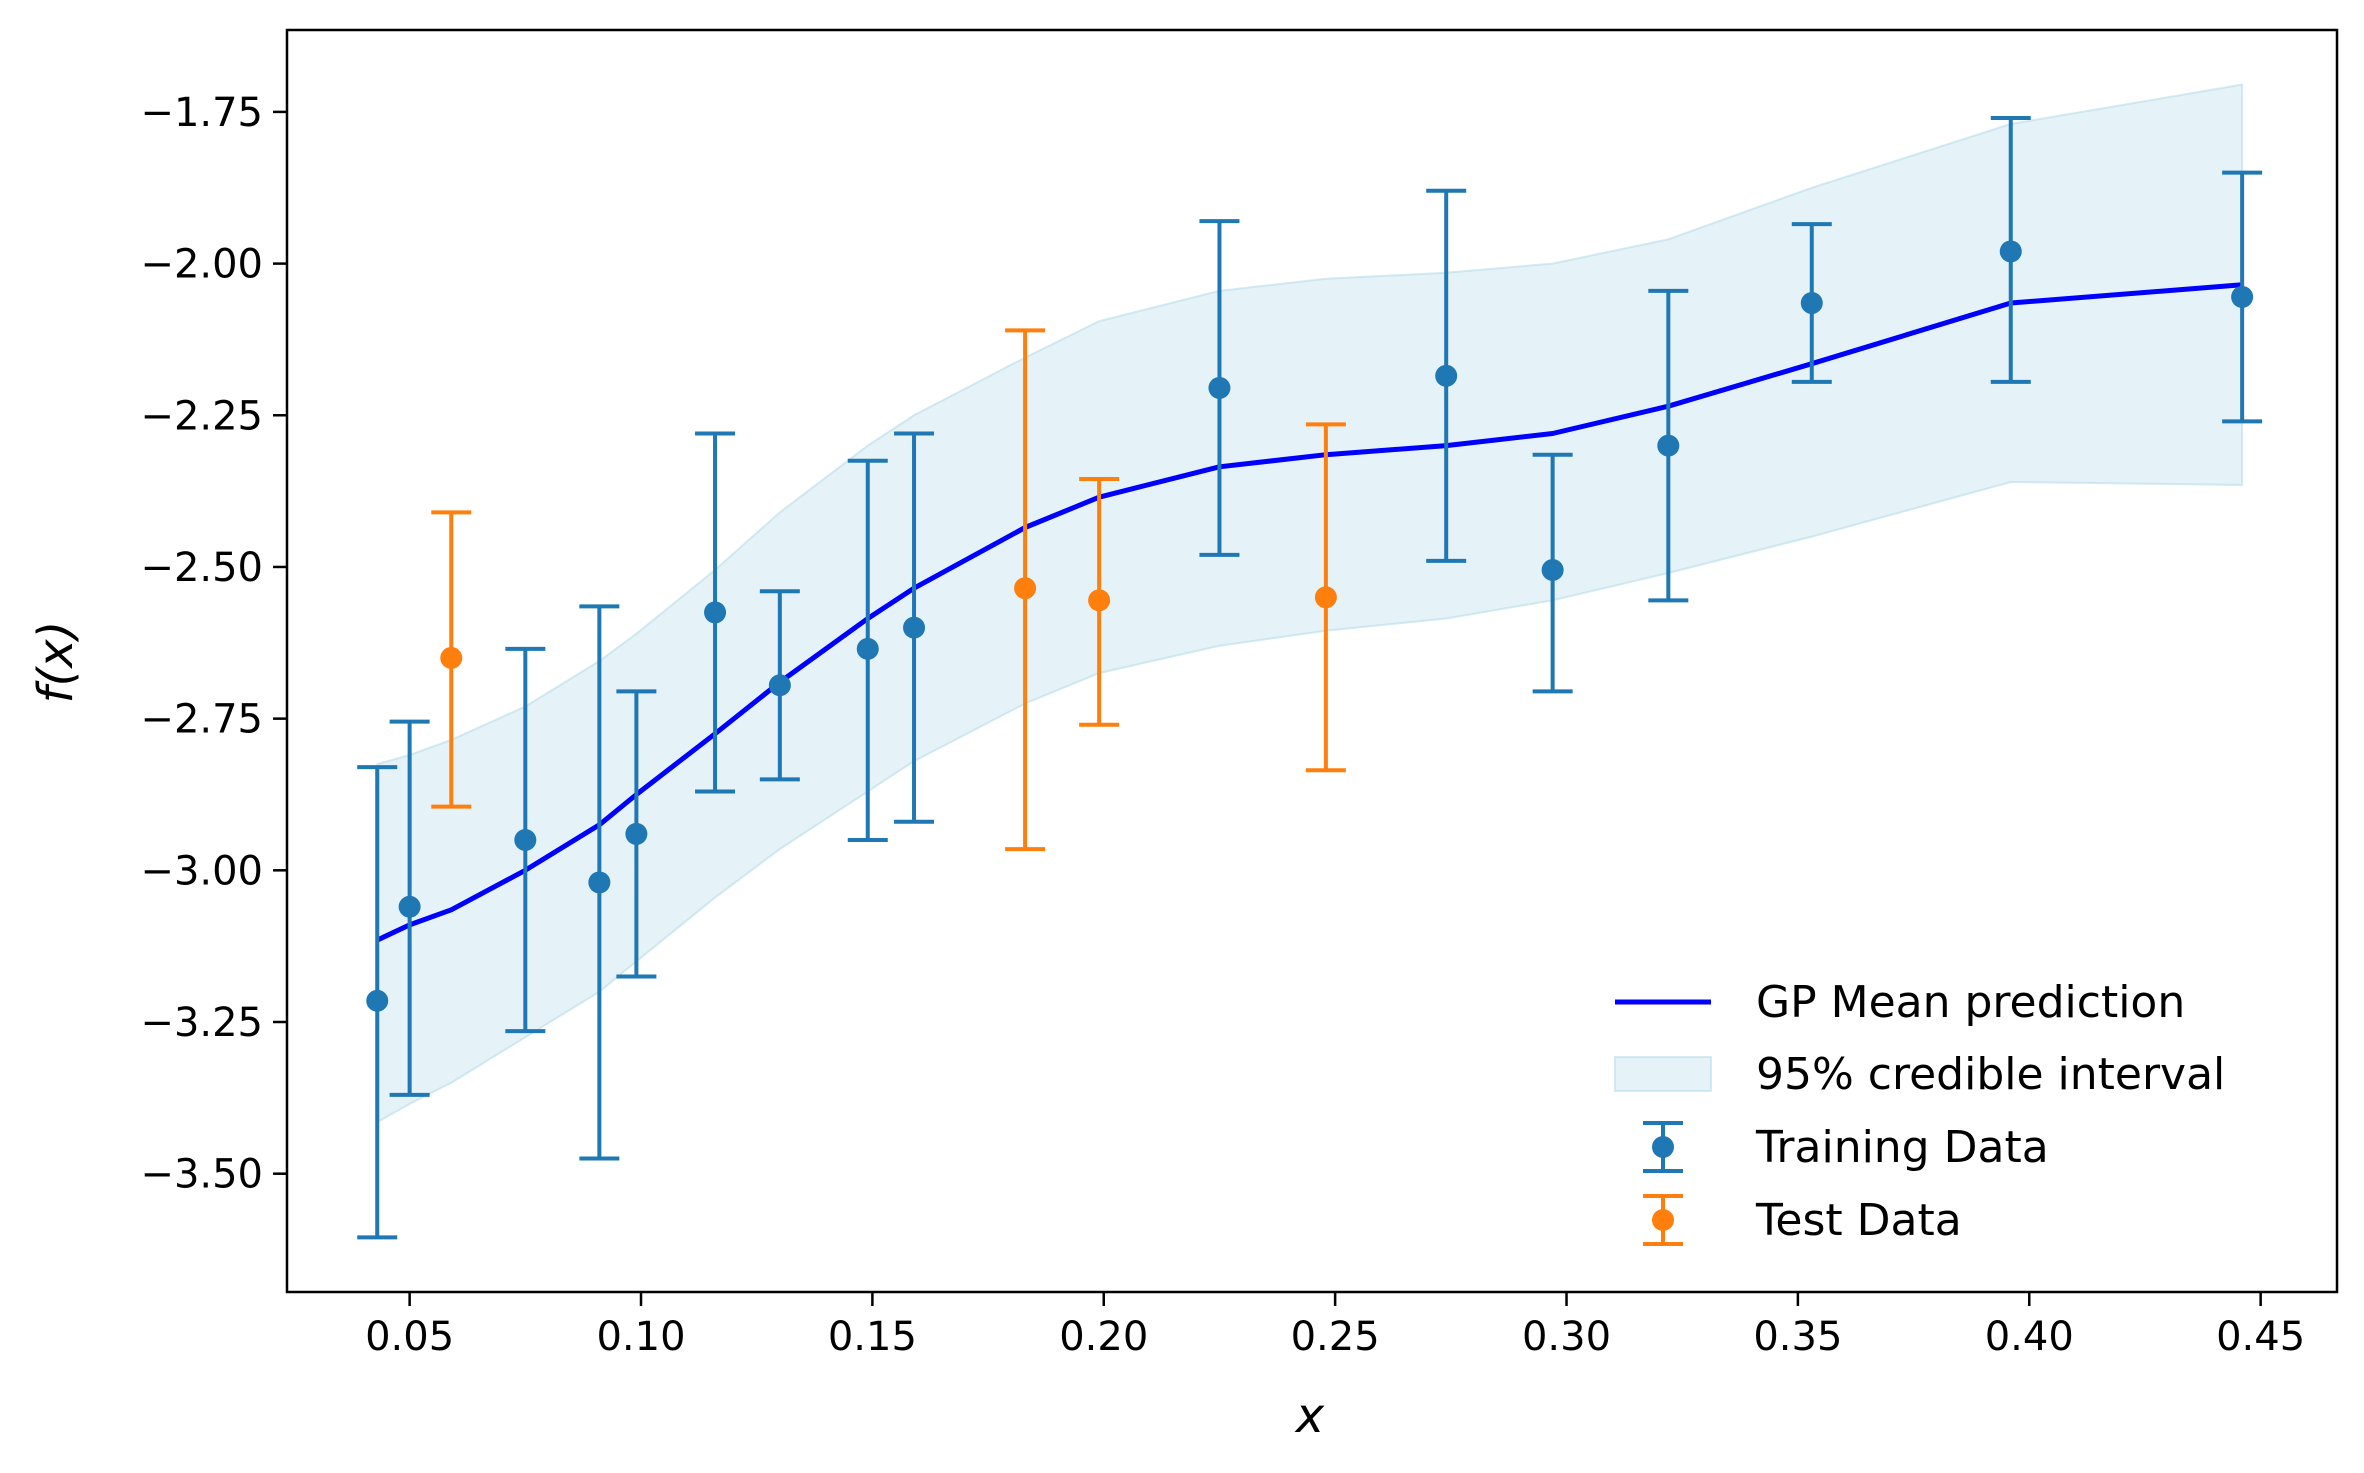 This screenshot has width=2364, height=1473. Describe the element at coordinates (201, 871) in the screenshot. I see `y-tick-label: −3.00` at that location.